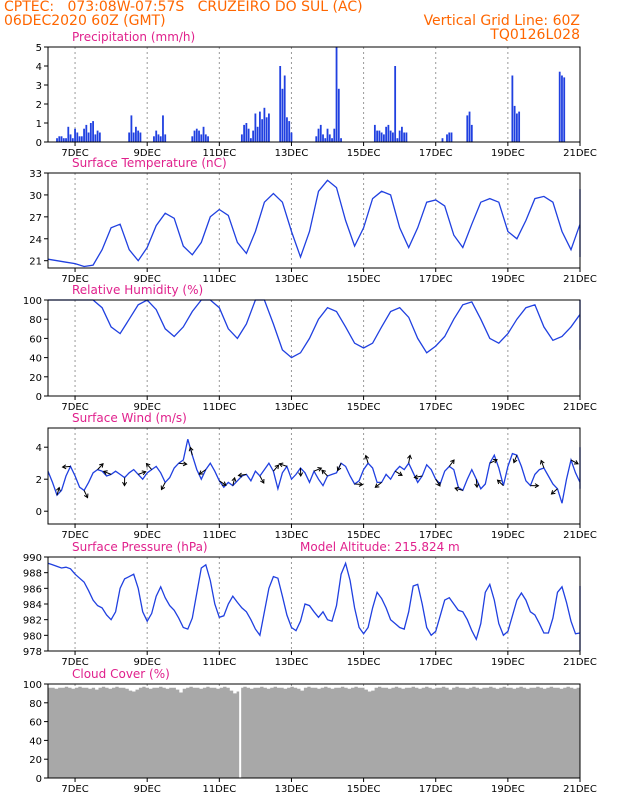  Describe the element at coordinates (314, 223) in the screenshot. I see `temp-series-line` at that location.